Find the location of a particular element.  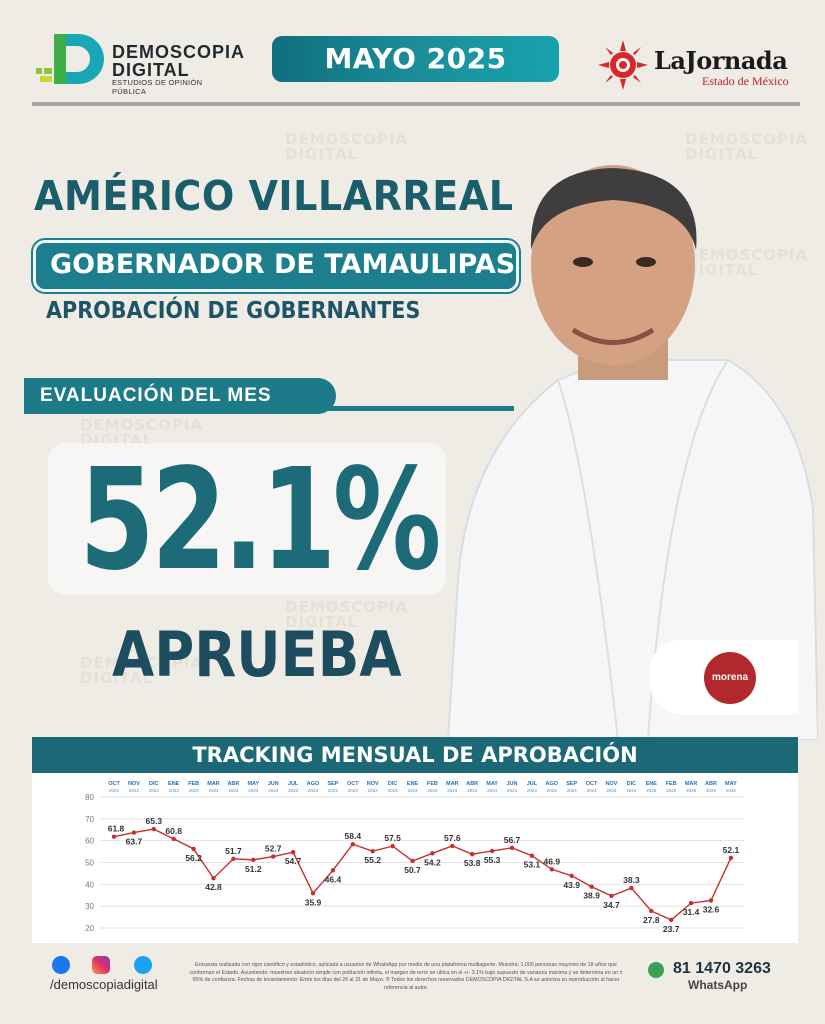

instagram-icon is located at coordinates (101, 965).